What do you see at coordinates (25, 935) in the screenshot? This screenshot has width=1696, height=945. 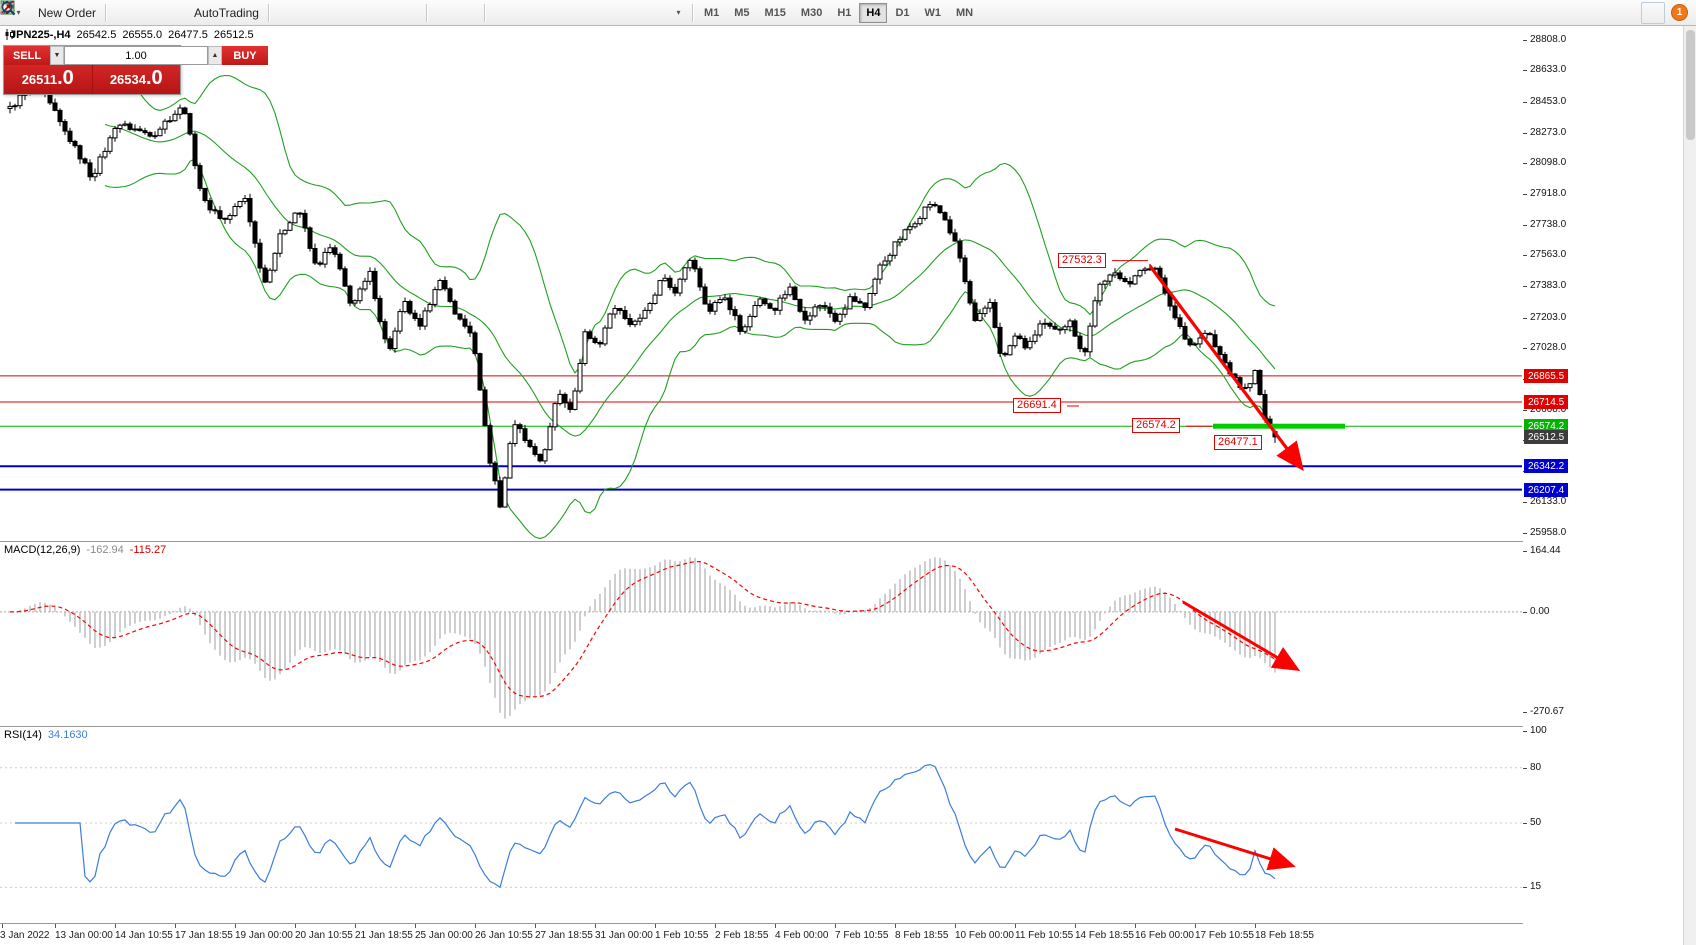 I see `time-label: 3 Jan 2022` at bounding box center [25, 935].